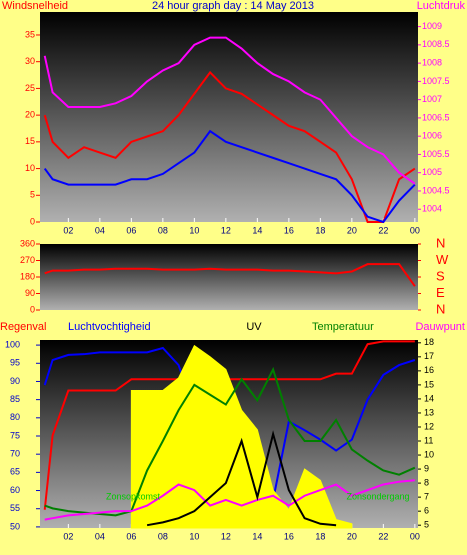  What do you see at coordinates (426, 468) in the screenshot?
I see `y2-tick-label: 9` at bounding box center [426, 468].